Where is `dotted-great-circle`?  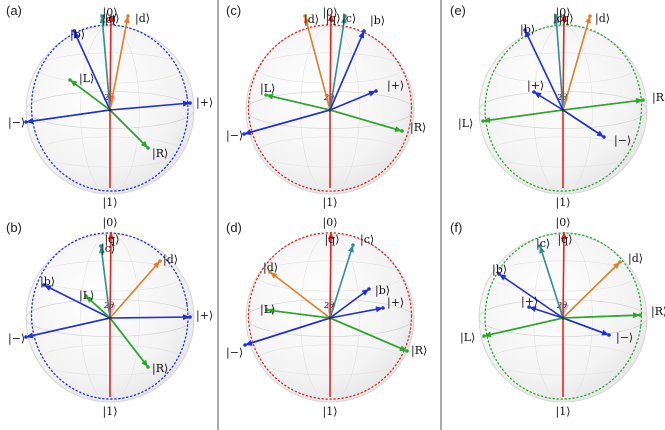 dotted-great-circle is located at coordinates (330, 316).